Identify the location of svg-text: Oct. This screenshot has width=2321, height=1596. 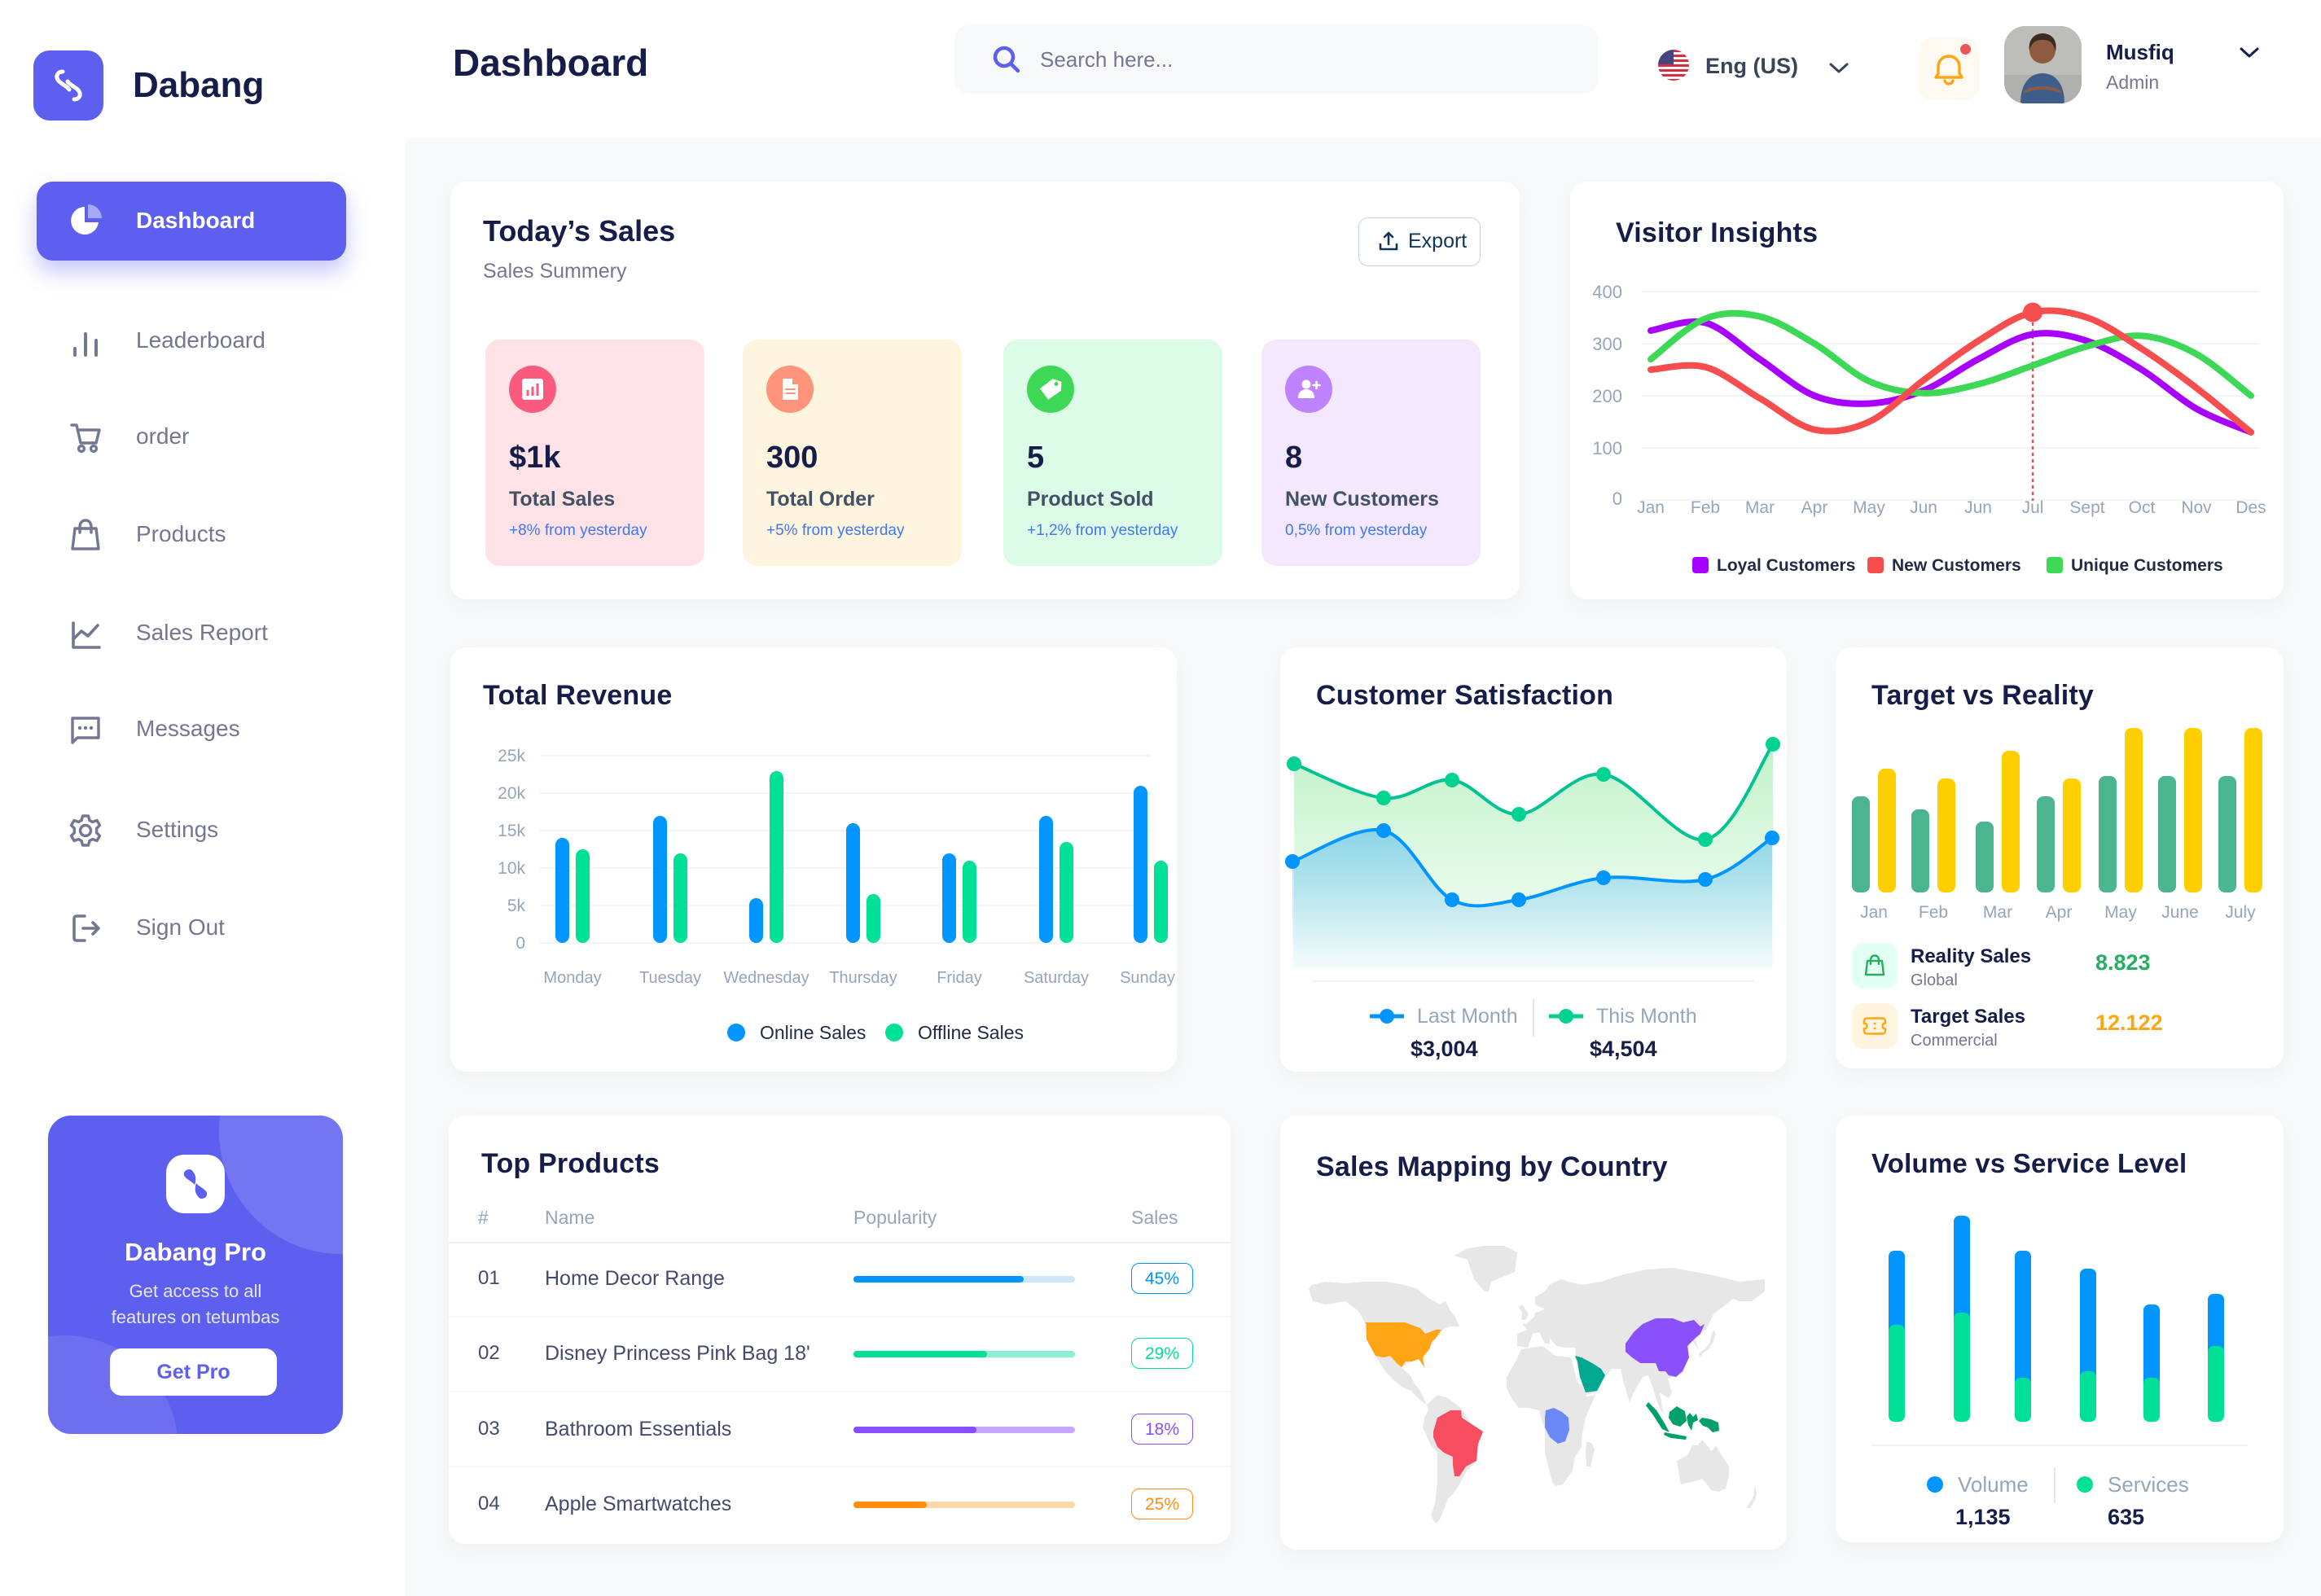
(2142, 508).